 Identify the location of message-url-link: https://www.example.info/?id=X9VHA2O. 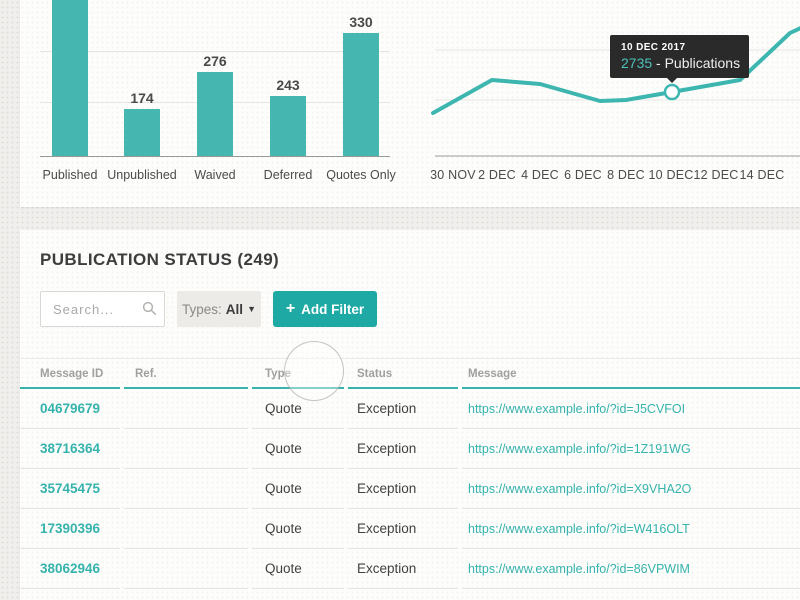
(580, 489).